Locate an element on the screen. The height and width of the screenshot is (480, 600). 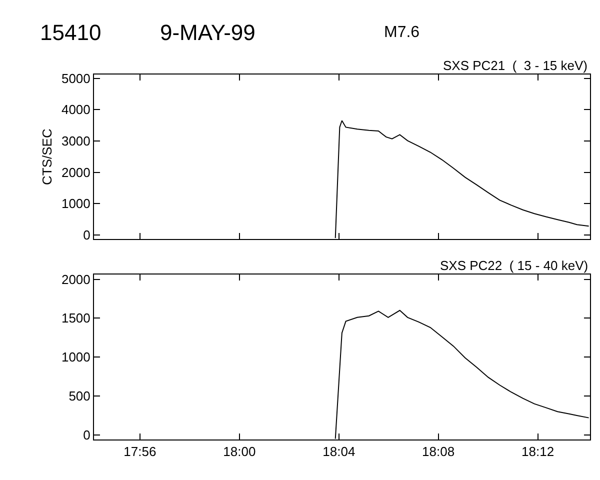
x-tick-label: 18:12 is located at coordinates (538, 452).